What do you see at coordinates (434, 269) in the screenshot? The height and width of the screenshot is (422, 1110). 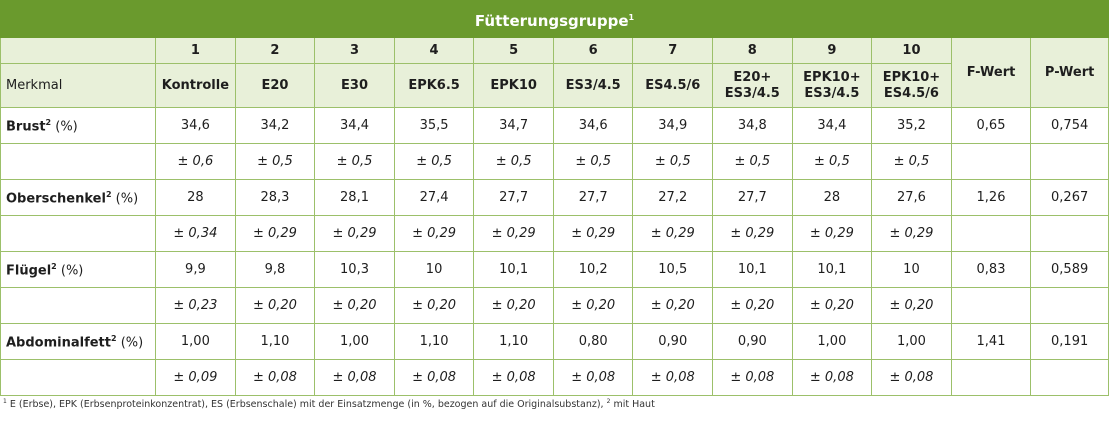 I see `mean-value-cell: 10` at bounding box center [434, 269].